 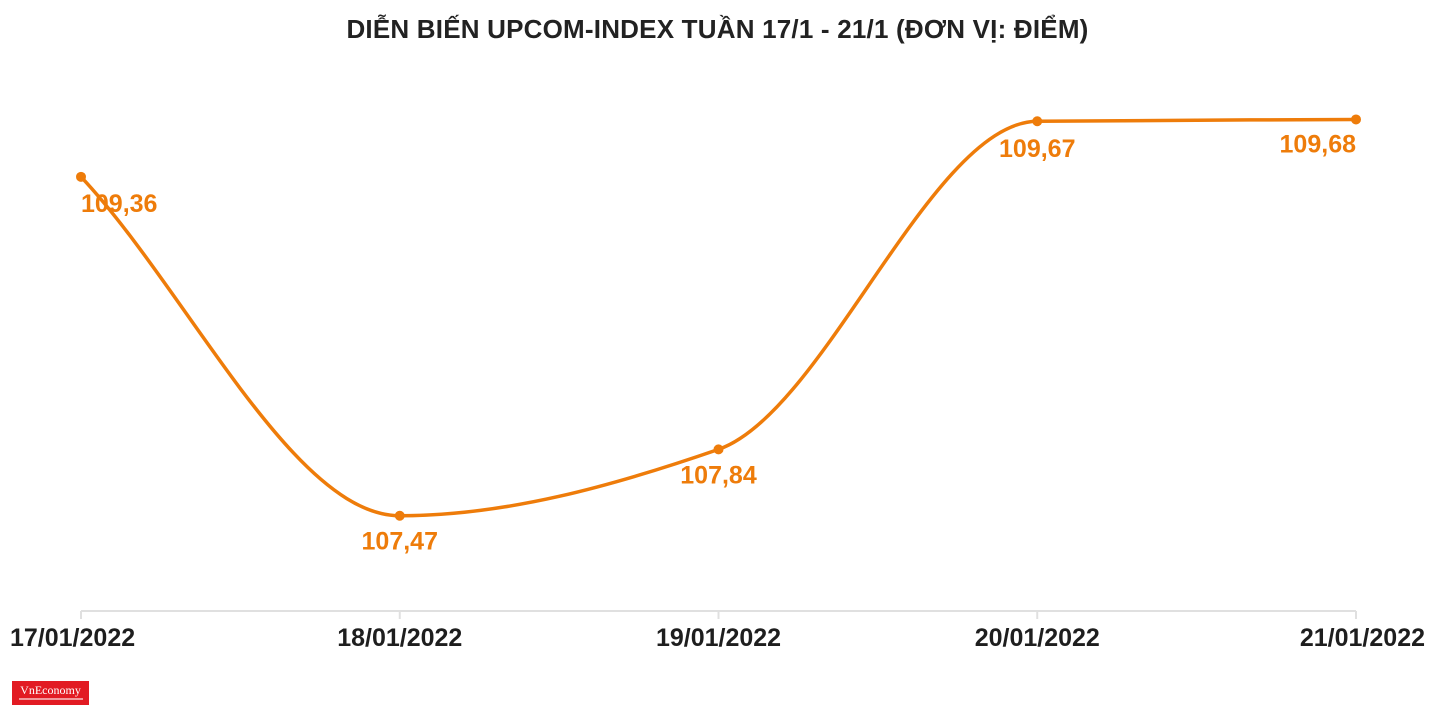 What do you see at coordinates (400, 542) in the screenshot?
I see `data-label: 107,47` at bounding box center [400, 542].